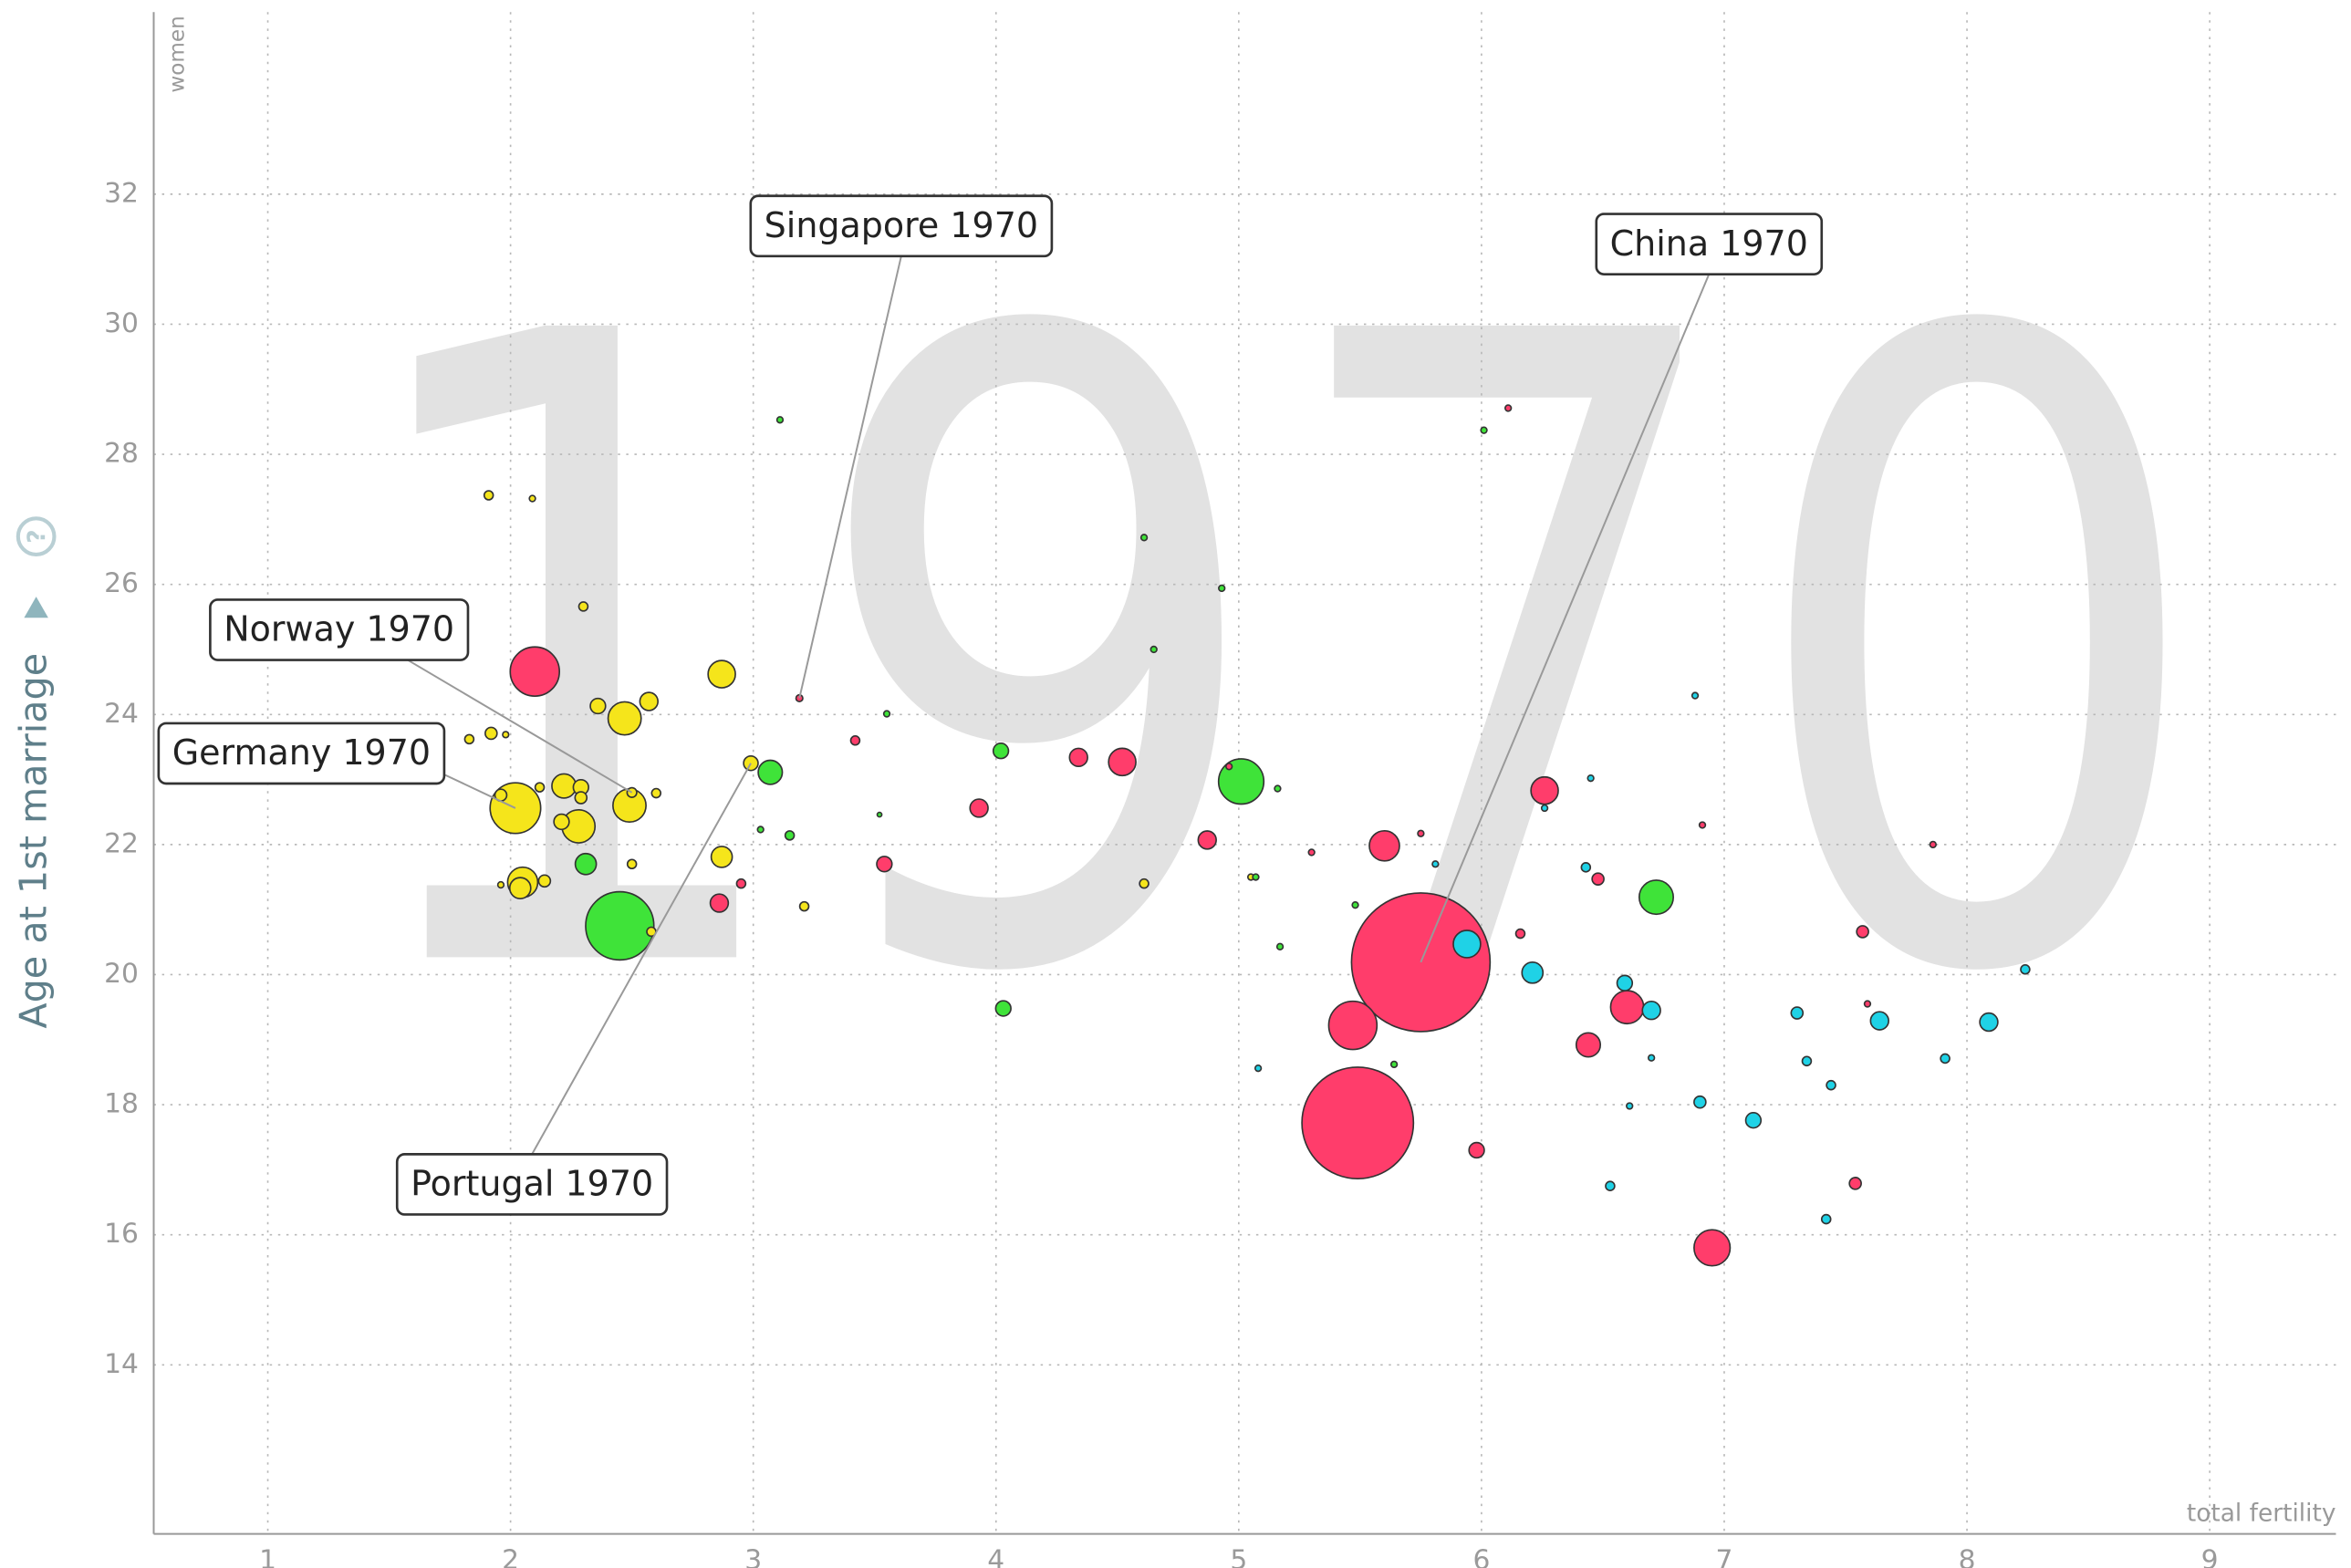  Describe the element at coordinates (995, 1556) in the screenshot. I see `x-tick-label: 4` at that location.